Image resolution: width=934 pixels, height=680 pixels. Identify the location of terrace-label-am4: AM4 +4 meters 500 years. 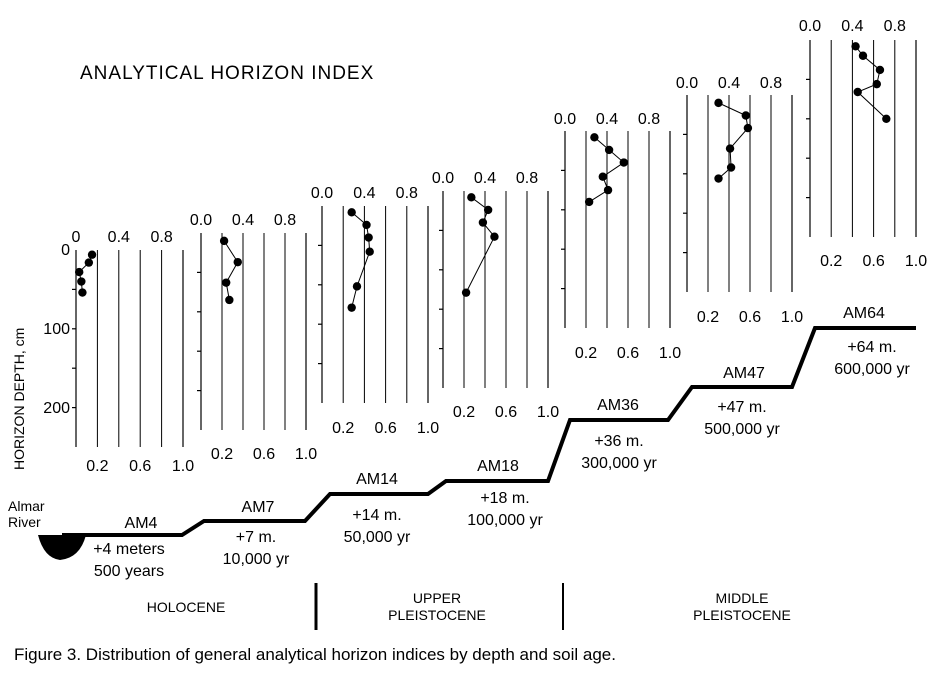
(129, 547).